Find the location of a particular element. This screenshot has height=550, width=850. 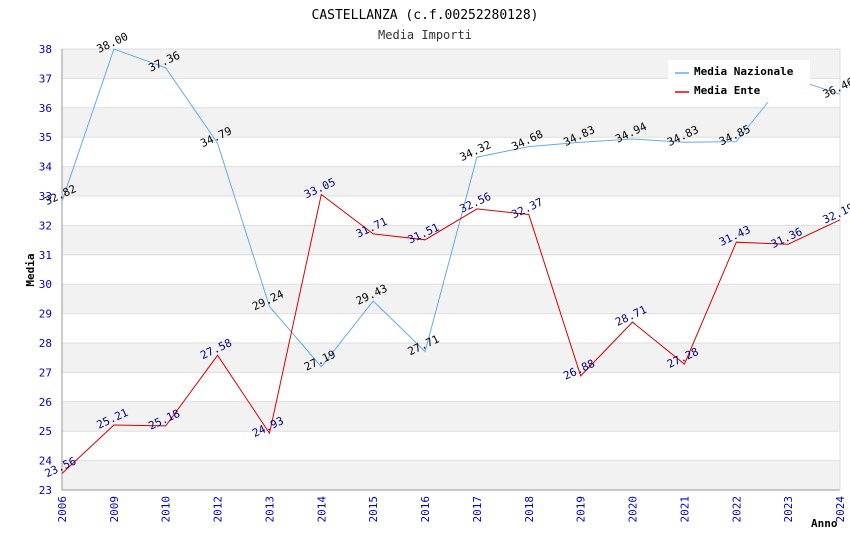

x-axis-label: Anno is located at coordinates (824, 523).